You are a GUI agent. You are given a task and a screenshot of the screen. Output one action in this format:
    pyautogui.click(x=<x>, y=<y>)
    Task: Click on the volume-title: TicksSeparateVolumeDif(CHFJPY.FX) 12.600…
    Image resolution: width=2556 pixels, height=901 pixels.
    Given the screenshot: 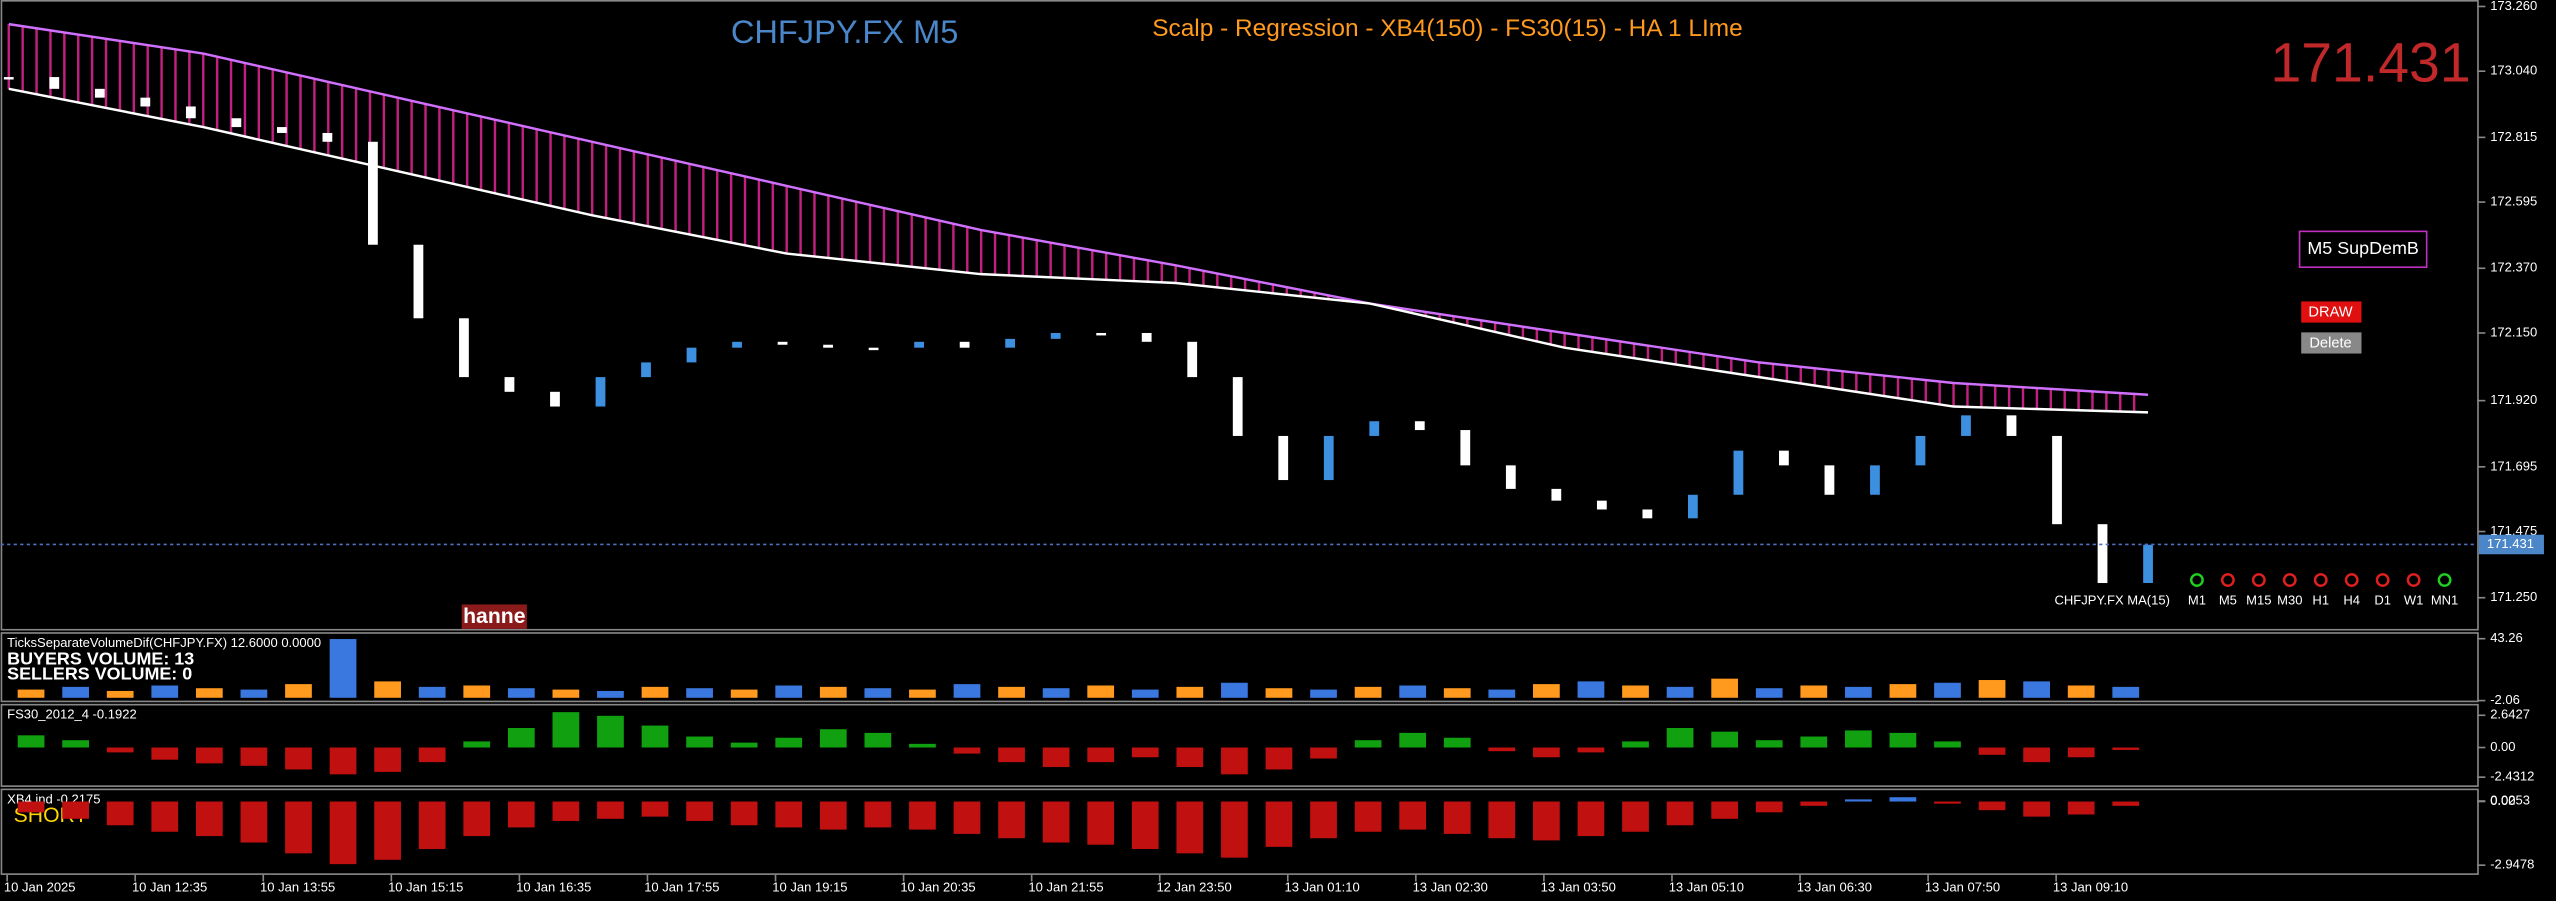 What is the action you would take?
    pyautogui.click(x=164, y=642)
    